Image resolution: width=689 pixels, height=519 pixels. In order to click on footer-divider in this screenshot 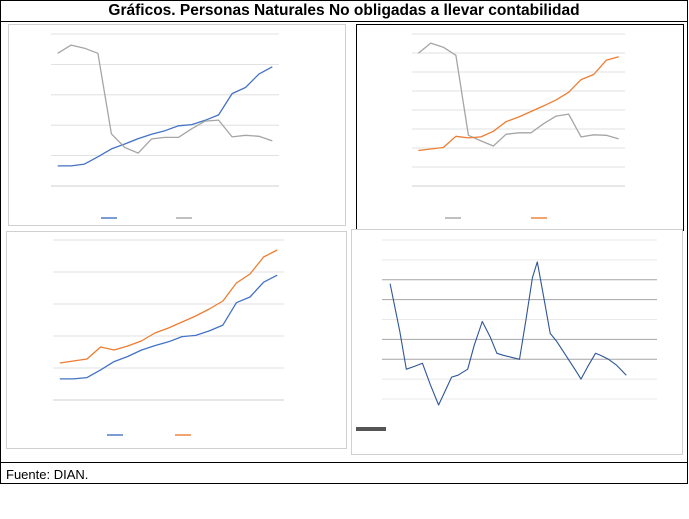, I will do `click(344, 462)`.